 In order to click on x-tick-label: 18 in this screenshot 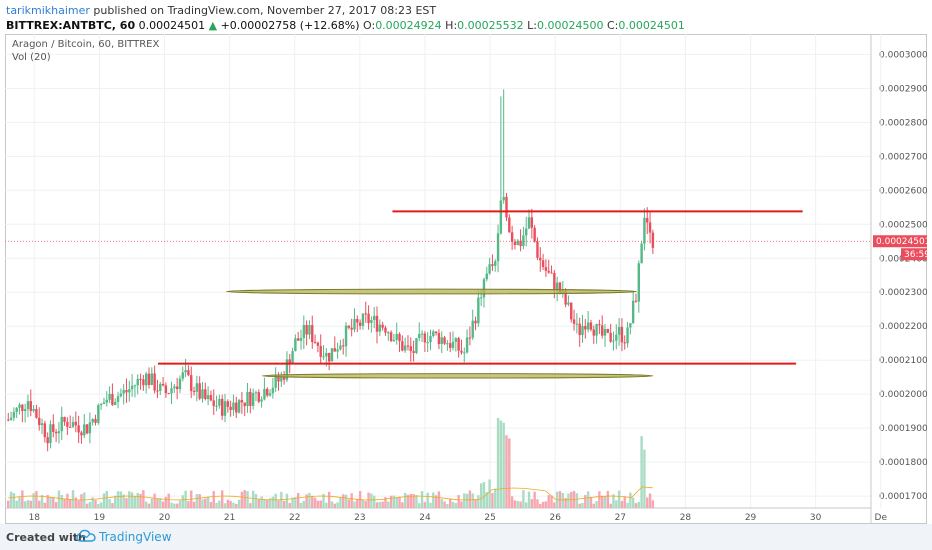, I will do `click(35, 518)`.